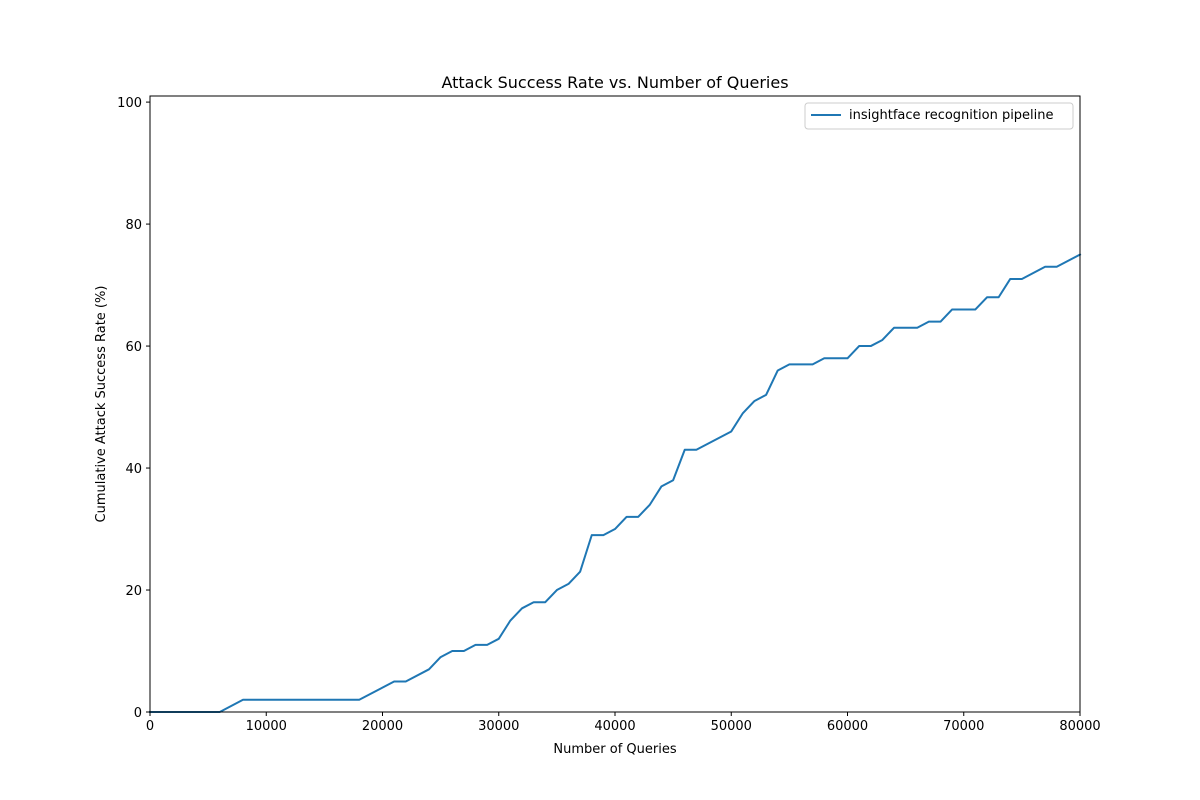 This screenshot has width=1200, height=800. Describe the element at coordinates (150, 726) in the screenshot. I see `x-tick-label: 0` at that location.